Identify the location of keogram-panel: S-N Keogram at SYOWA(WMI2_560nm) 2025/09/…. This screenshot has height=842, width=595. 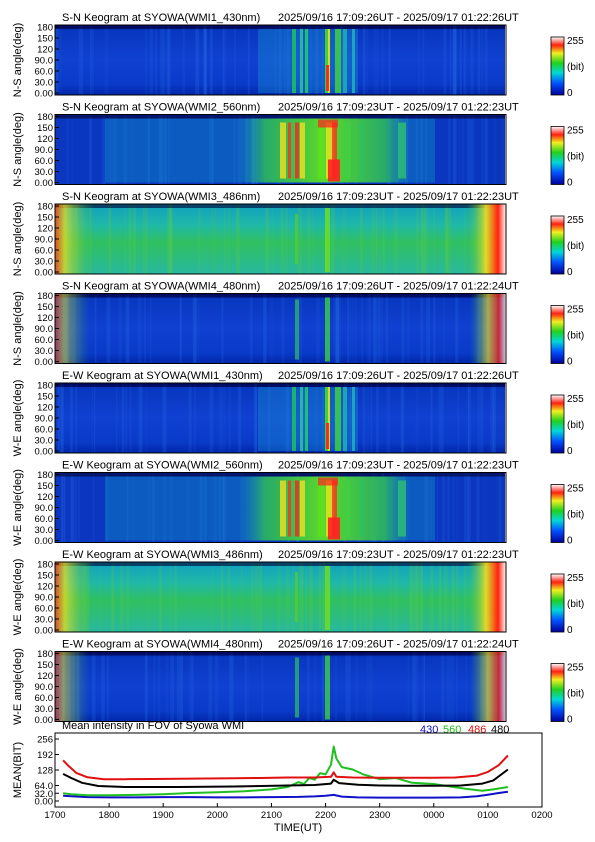
(298, 146).